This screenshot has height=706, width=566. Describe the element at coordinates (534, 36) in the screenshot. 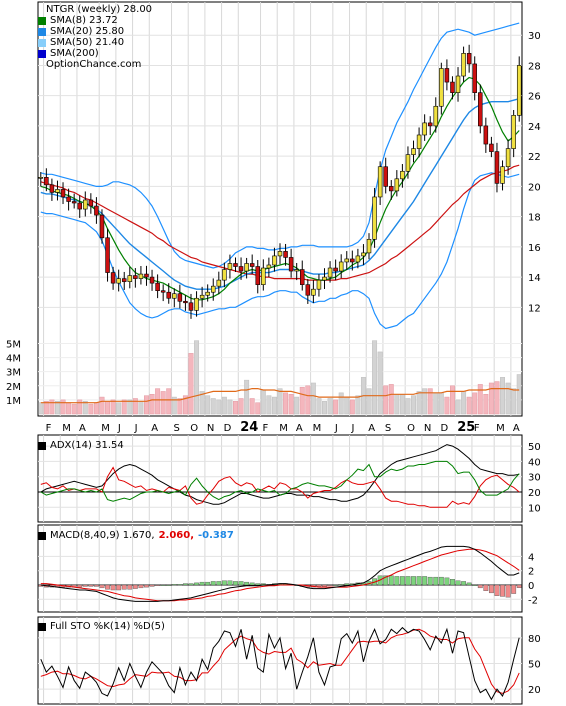

I see `price-tick-label: 30` at that location.